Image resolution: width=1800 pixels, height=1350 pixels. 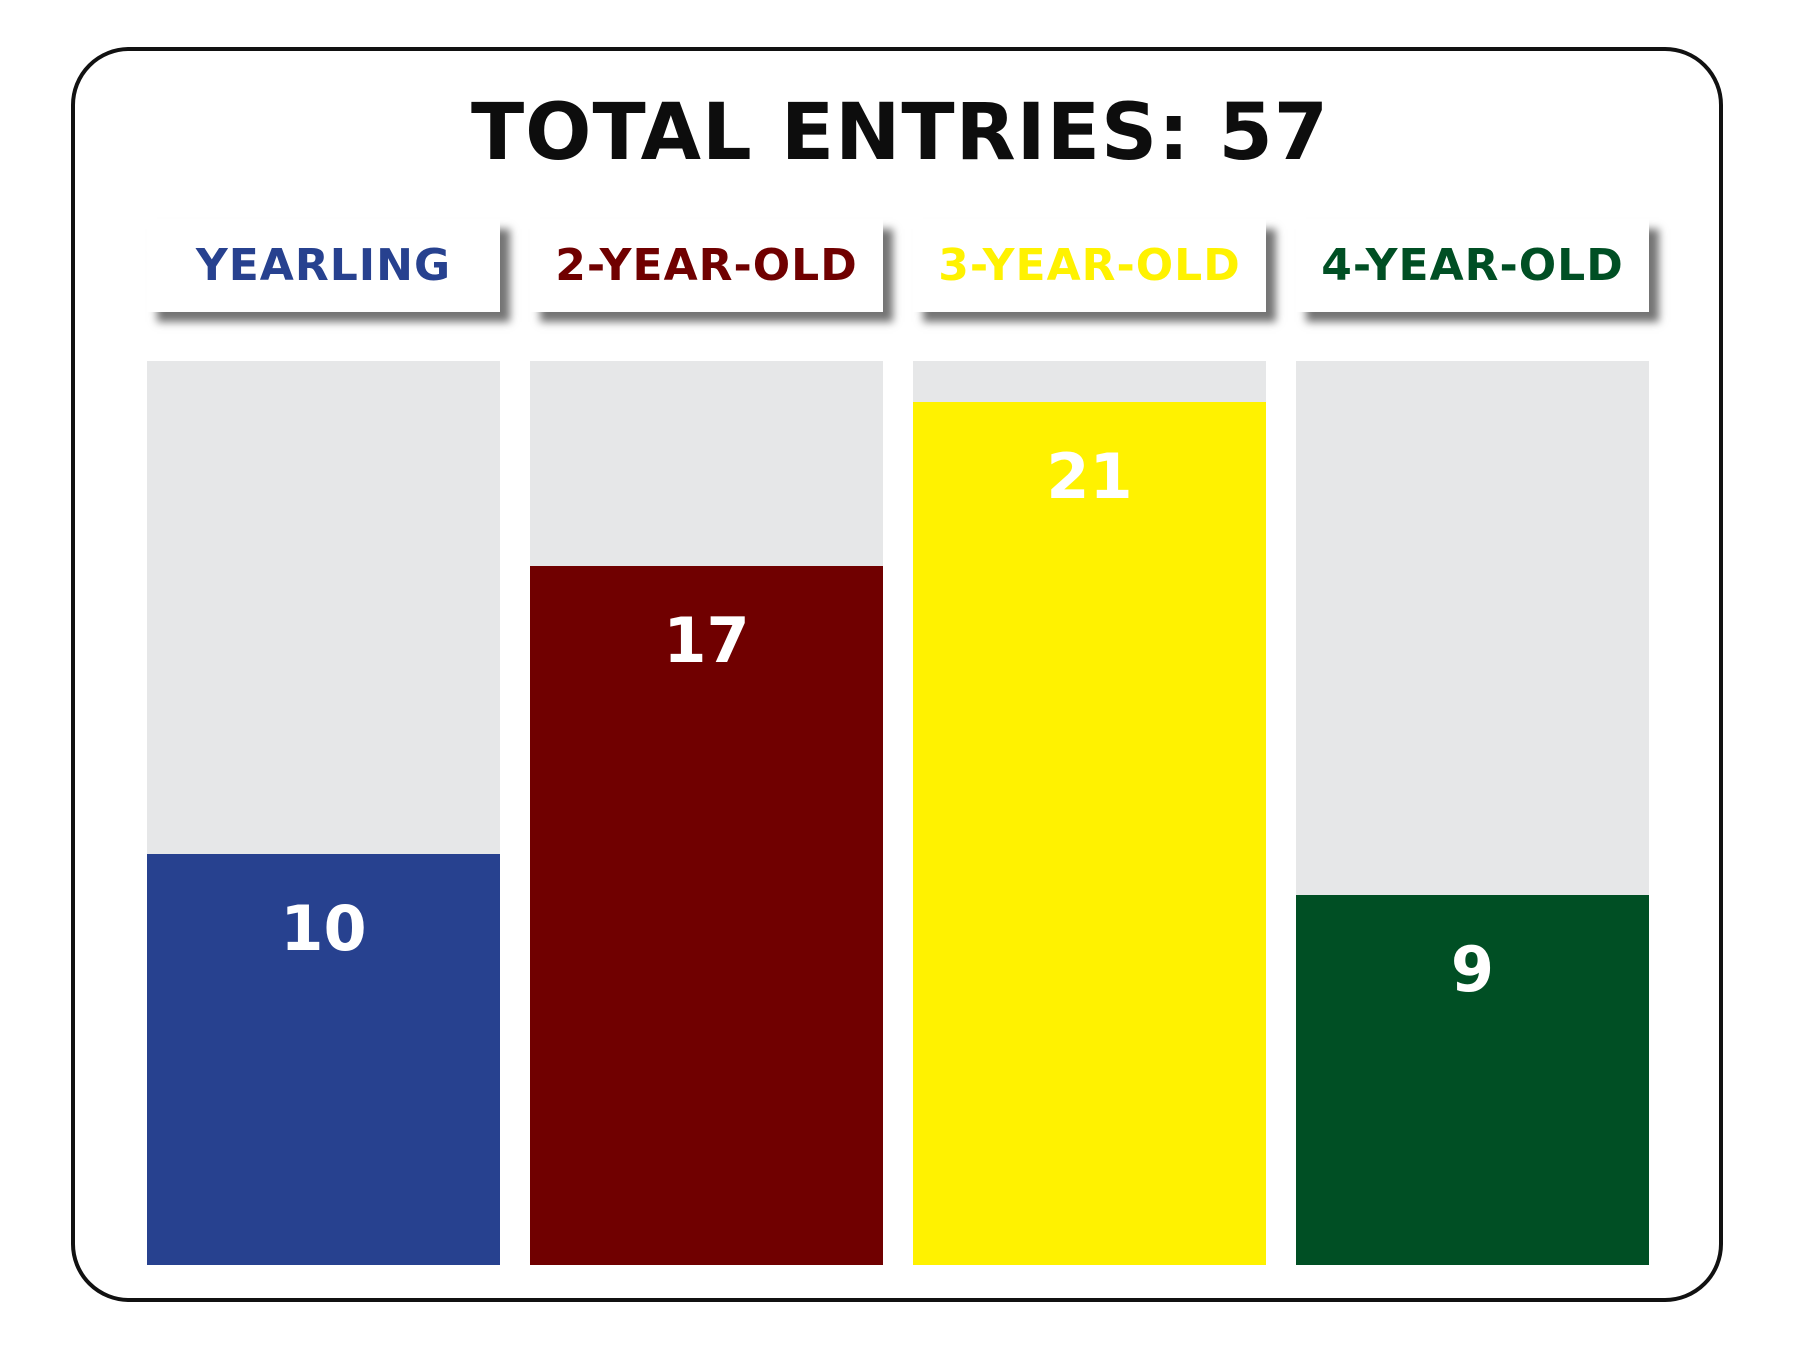 I want to click on bar-track: 10, so click(x=323, y=813).